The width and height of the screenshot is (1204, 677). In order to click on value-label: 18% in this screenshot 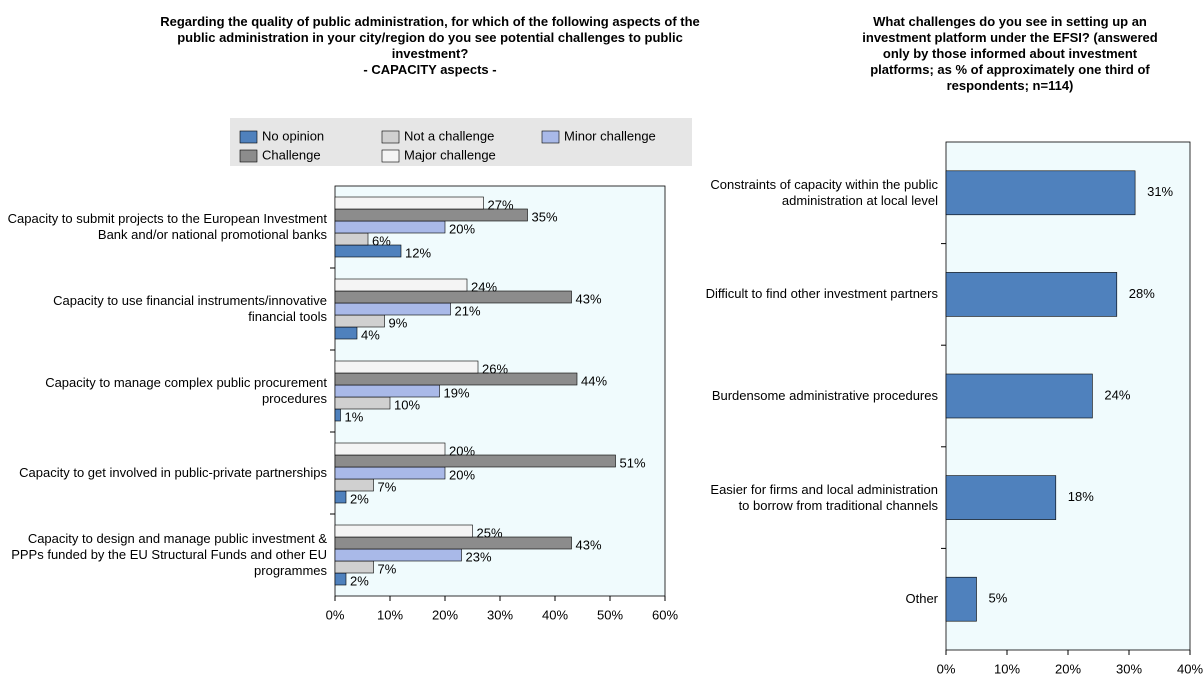, I will do `click(1081, 496)`.